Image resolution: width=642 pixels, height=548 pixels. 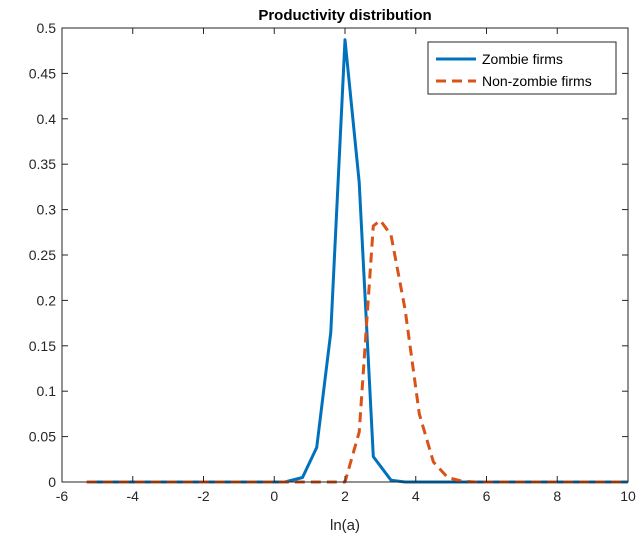 What do you see at coordinates (42, 437) in the screenshot?
I see `y-tick-label: 0.05` at bounding box center [42, 437].